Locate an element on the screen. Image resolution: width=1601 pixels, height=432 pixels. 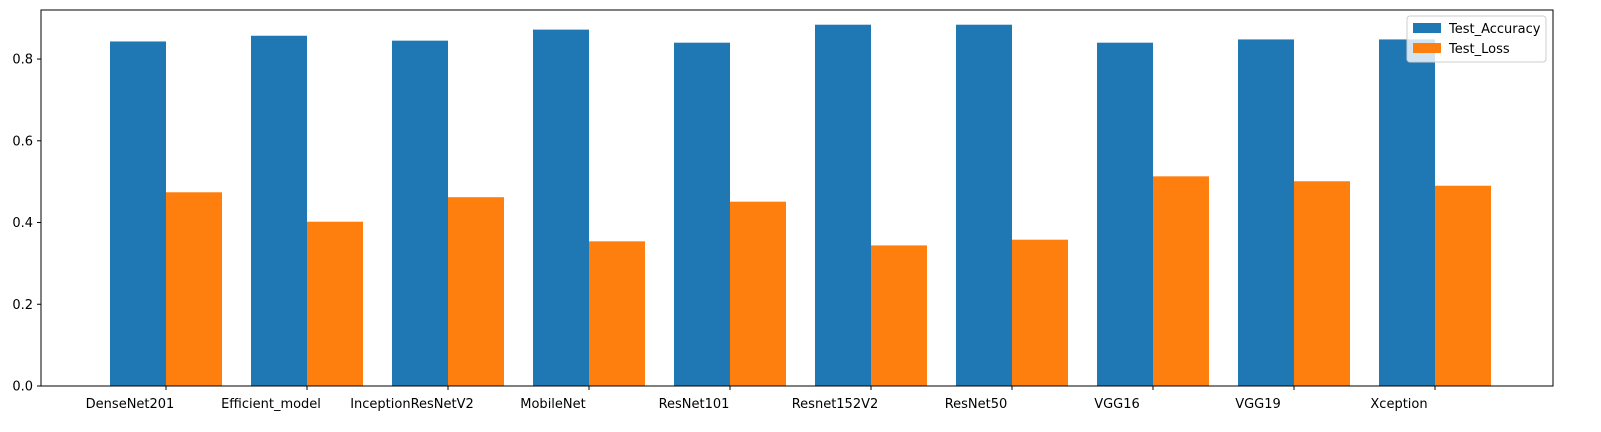
legend-swatch-test-loss is located at coordinates (1427, 48).